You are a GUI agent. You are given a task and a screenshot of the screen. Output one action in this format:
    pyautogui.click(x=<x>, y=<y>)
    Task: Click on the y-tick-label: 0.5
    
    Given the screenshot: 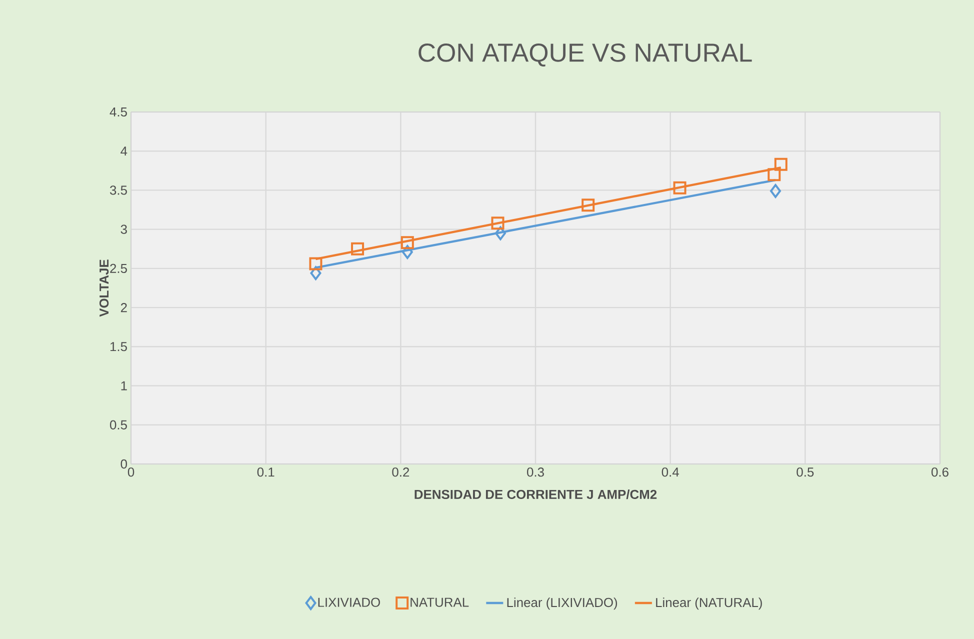 What is the action you would take?
    pyautogui.click(x=118, y=425)
    